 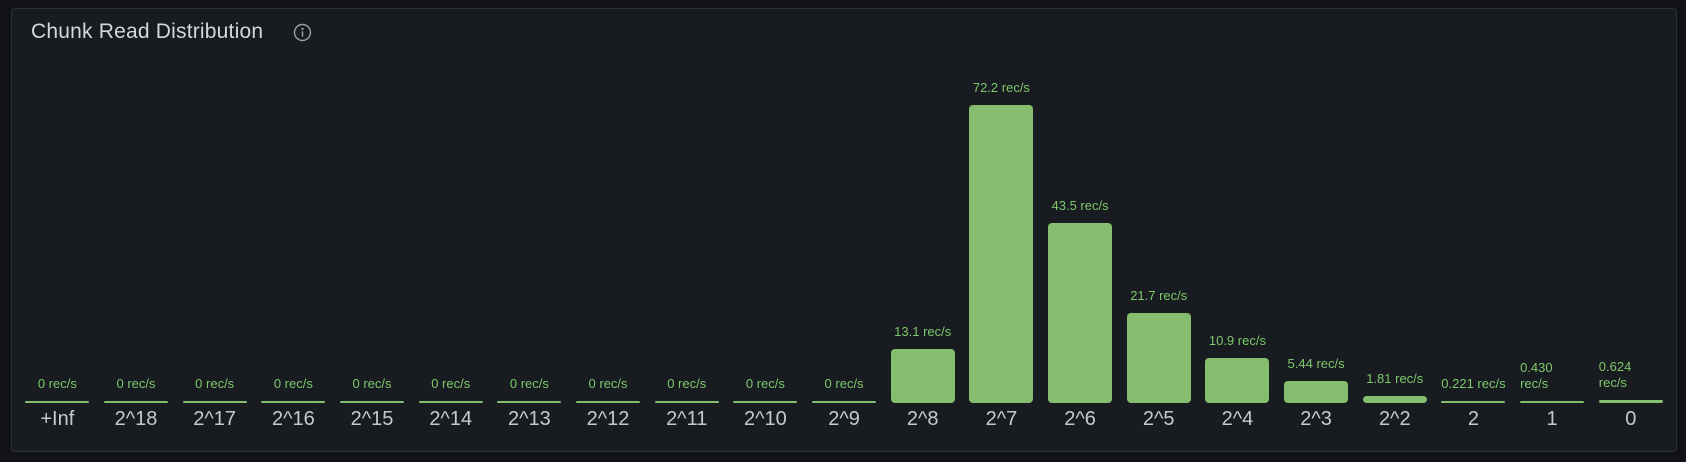 What do you see at coordinates (1394, 419) in the screenshot?
I see `x-axis-label: 2^2` at bounding box center [1394, 419].